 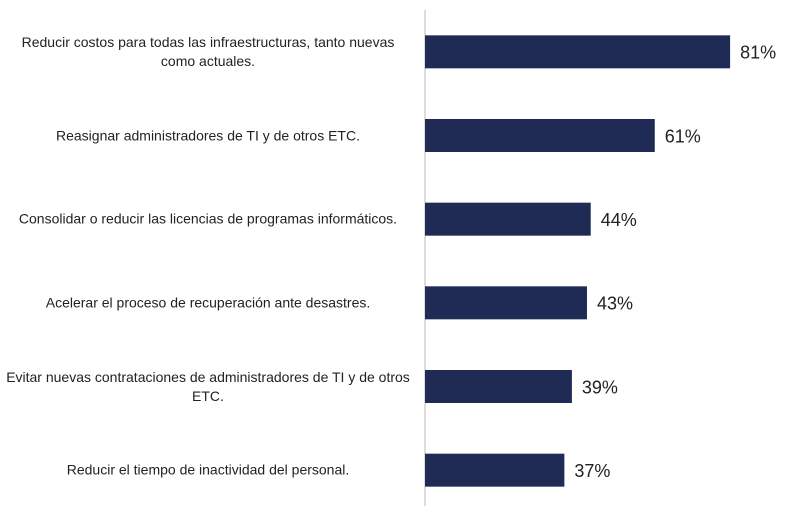 I want to click on value-label: 43%, so click(x=615, y=304).